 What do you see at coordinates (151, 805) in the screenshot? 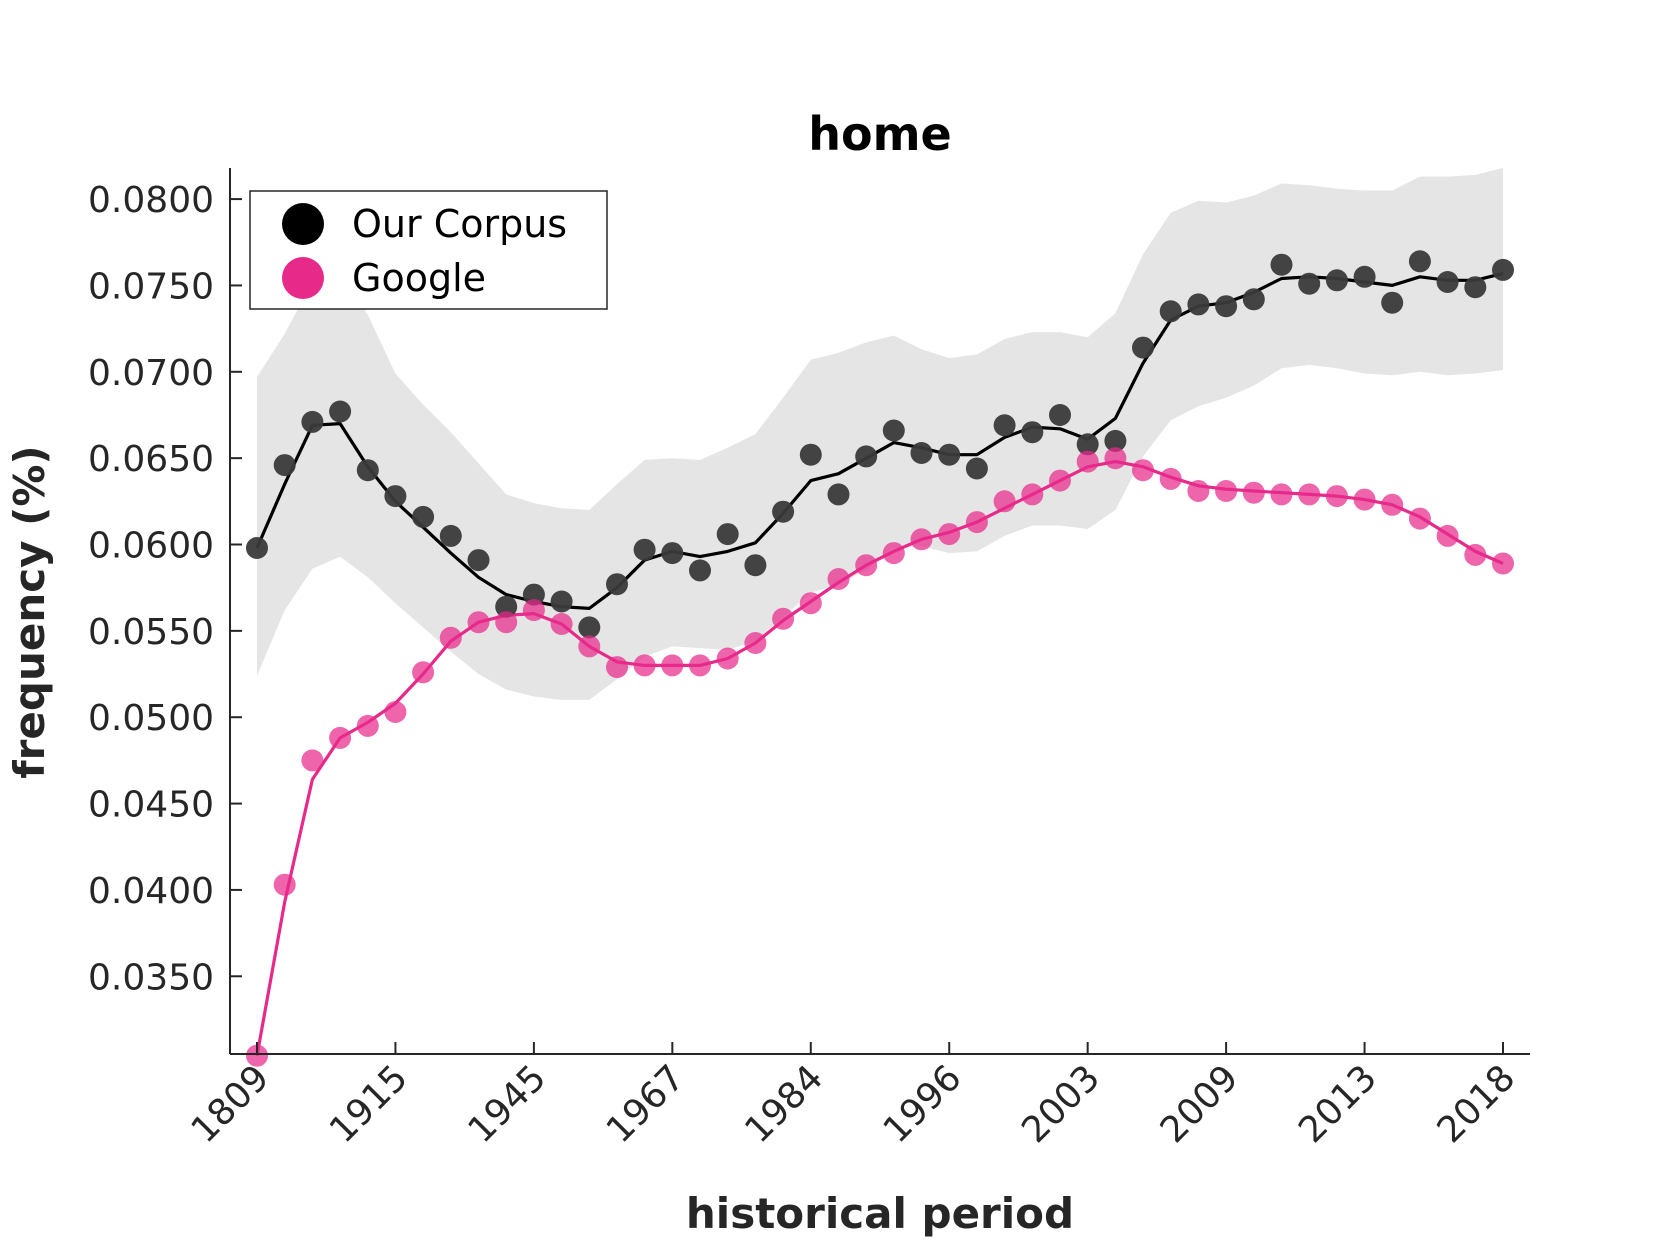
I see `y-tick-label: 0.0450` at bounding box center [151, 805].